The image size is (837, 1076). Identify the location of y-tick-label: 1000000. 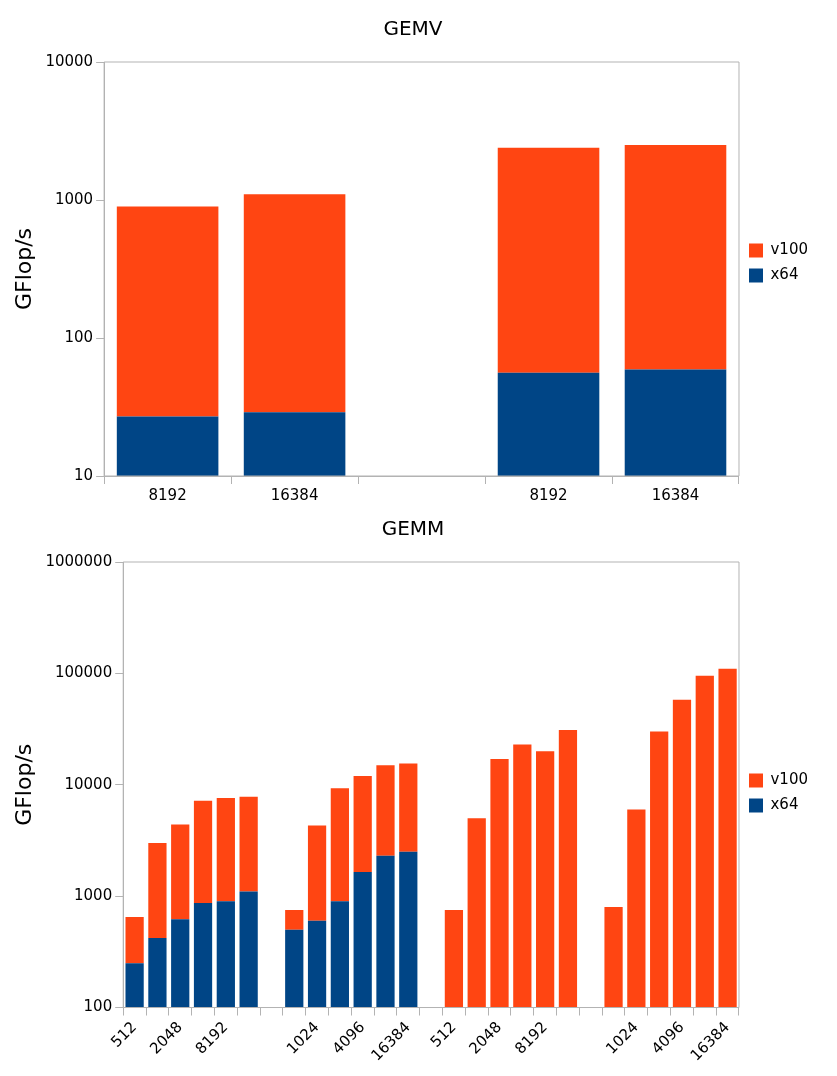
(79, 560).